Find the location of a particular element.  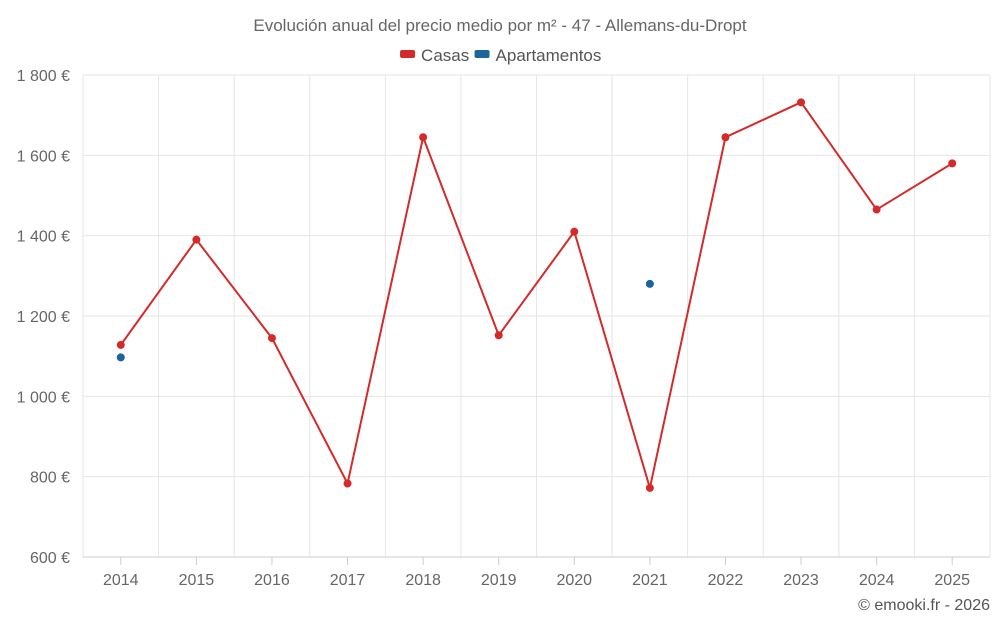

y-tick-label: 1 400 € is located at coordinates (43, 237).